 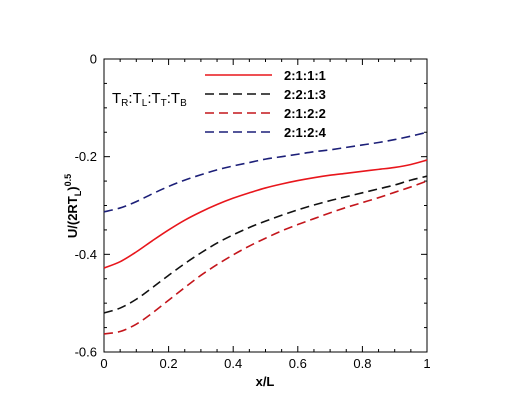 I want to click on legend-label: 2:1:1:1, so click(x=305, y=75).